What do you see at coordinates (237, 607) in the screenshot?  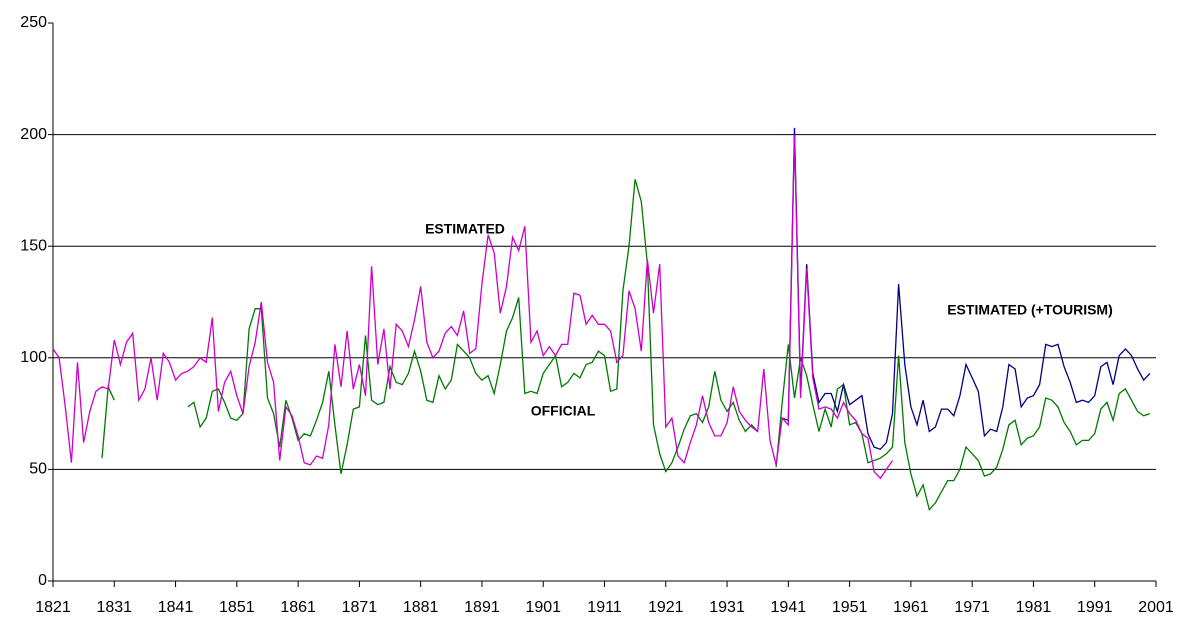 I see `x-tick-label: 1851` at bounding box center [237, 607].